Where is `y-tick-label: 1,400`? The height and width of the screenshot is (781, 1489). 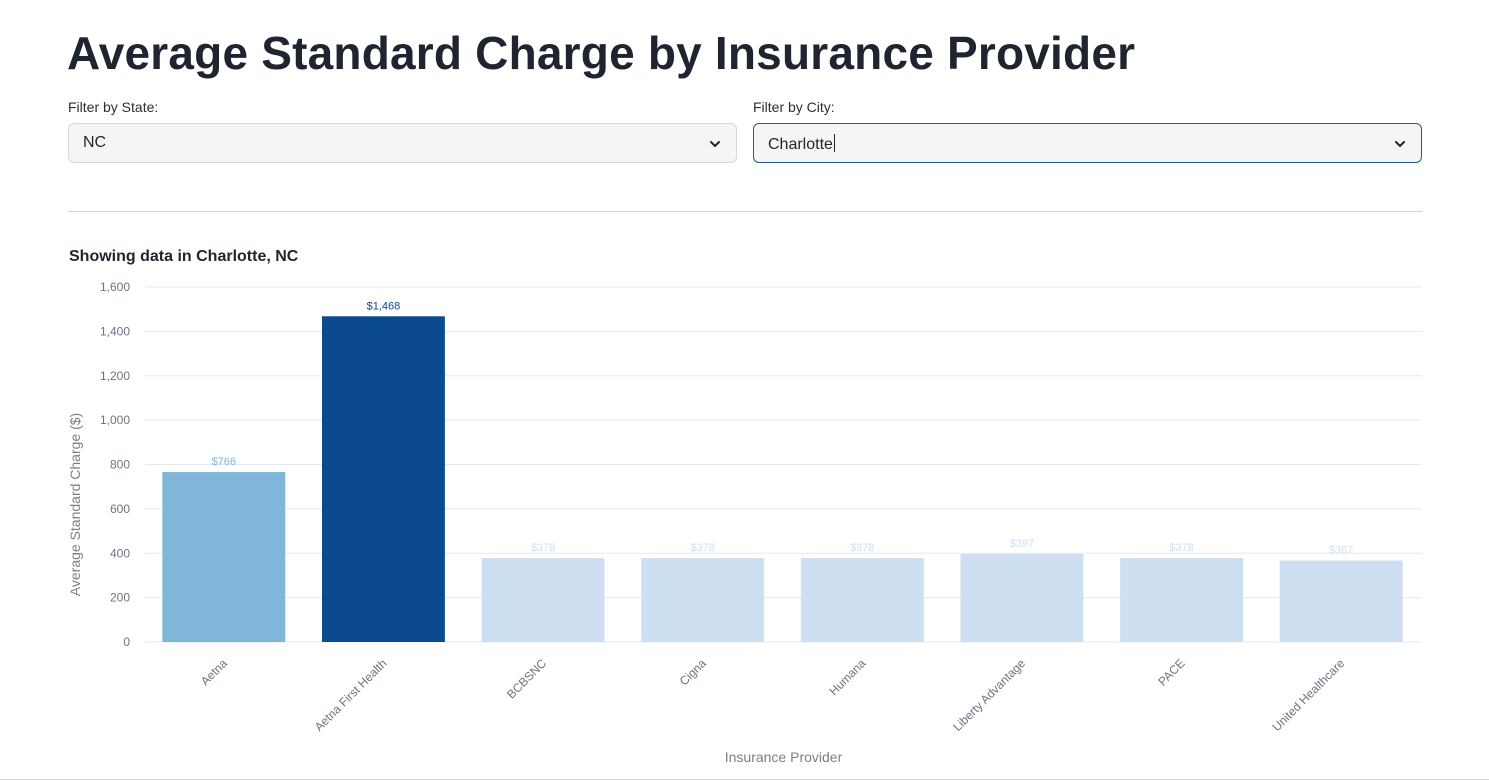
y-tick-label: 1,400 is located at coordinates (115, 331).